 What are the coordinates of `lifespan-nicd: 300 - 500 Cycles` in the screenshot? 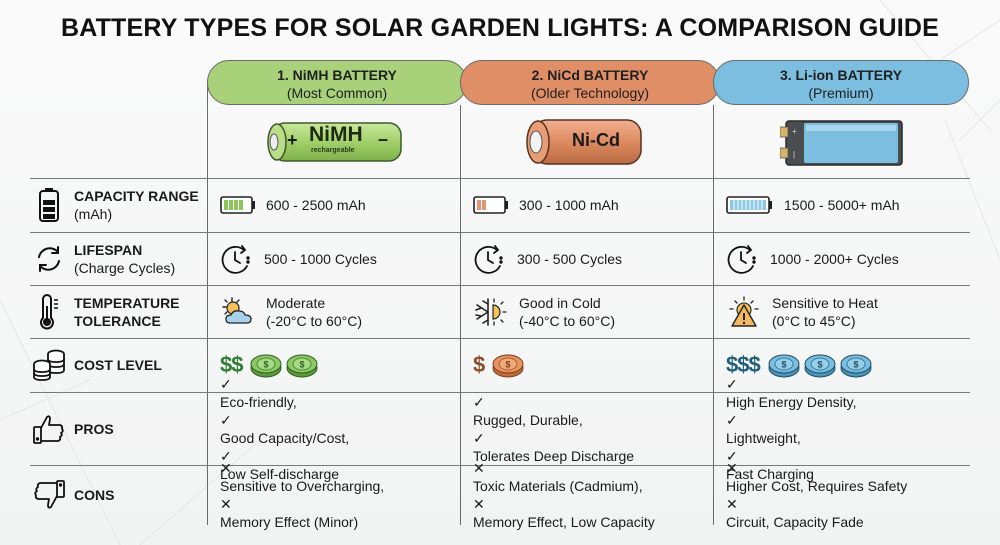 It's located at (586, 258).